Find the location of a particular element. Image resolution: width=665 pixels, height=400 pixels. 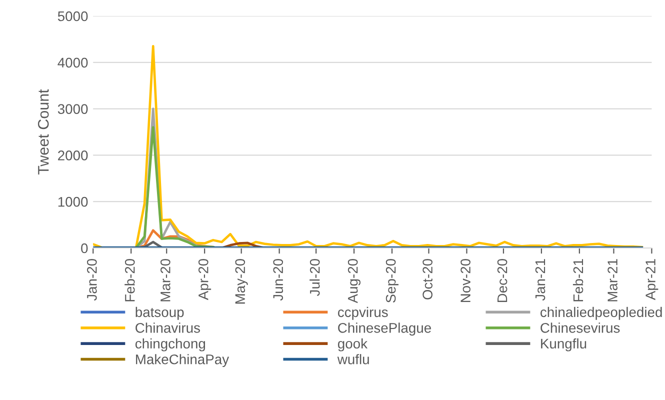

legend-label: Kungflu is located at coordinates (563, 345).